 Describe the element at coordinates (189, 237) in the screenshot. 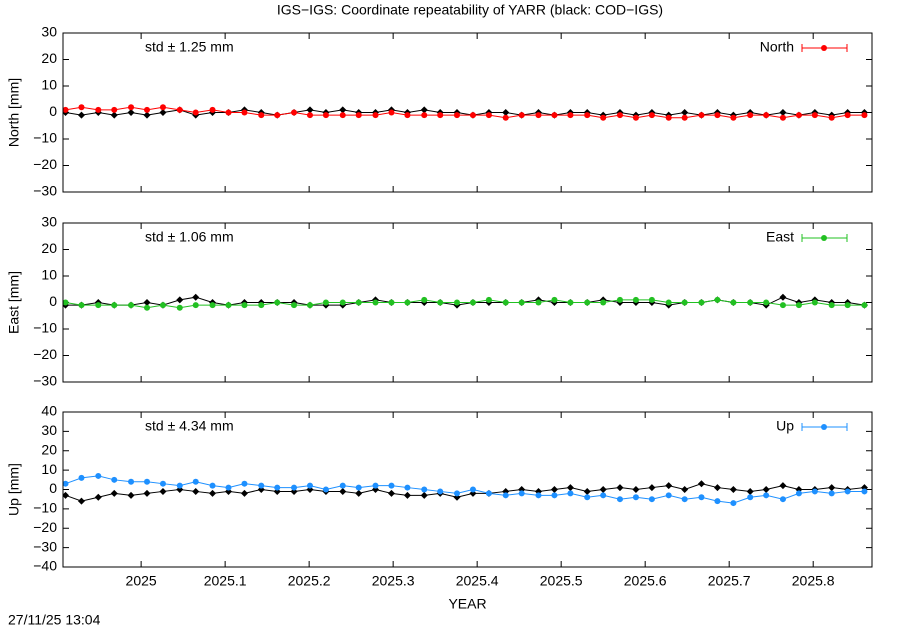

I see `annotation: std ± 1.06 mm` at that location.